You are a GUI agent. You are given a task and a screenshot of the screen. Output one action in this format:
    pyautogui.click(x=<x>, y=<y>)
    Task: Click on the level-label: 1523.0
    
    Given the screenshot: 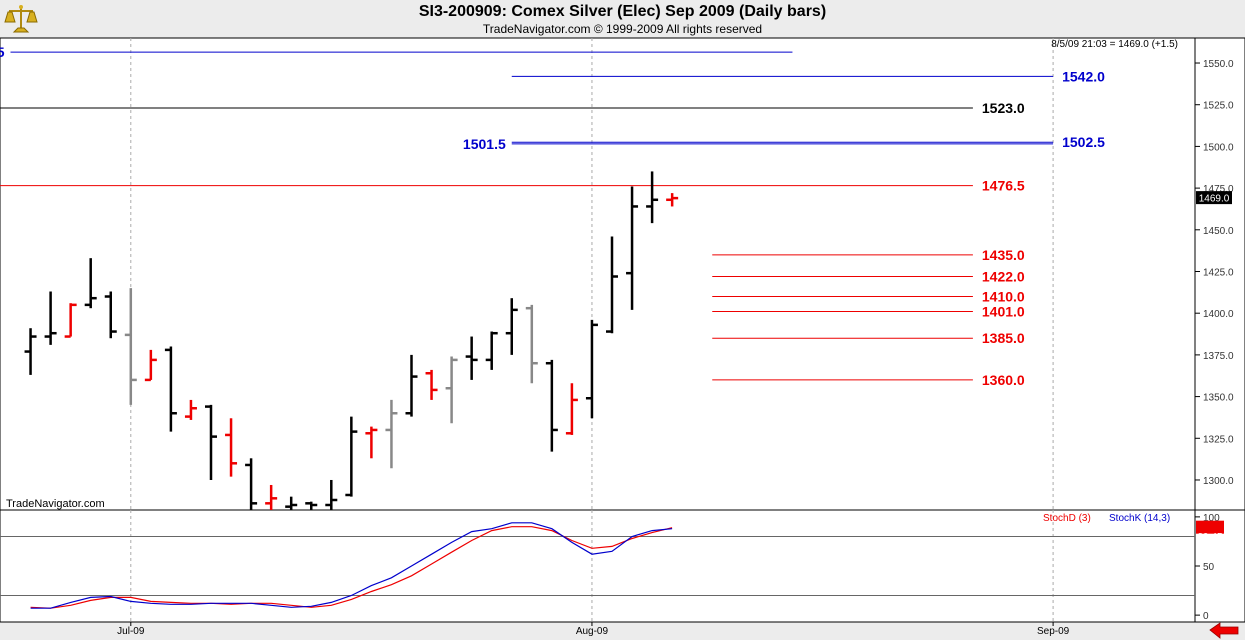 What is the action you would take?
    pyautogui.click(x=1003, y=108)
    